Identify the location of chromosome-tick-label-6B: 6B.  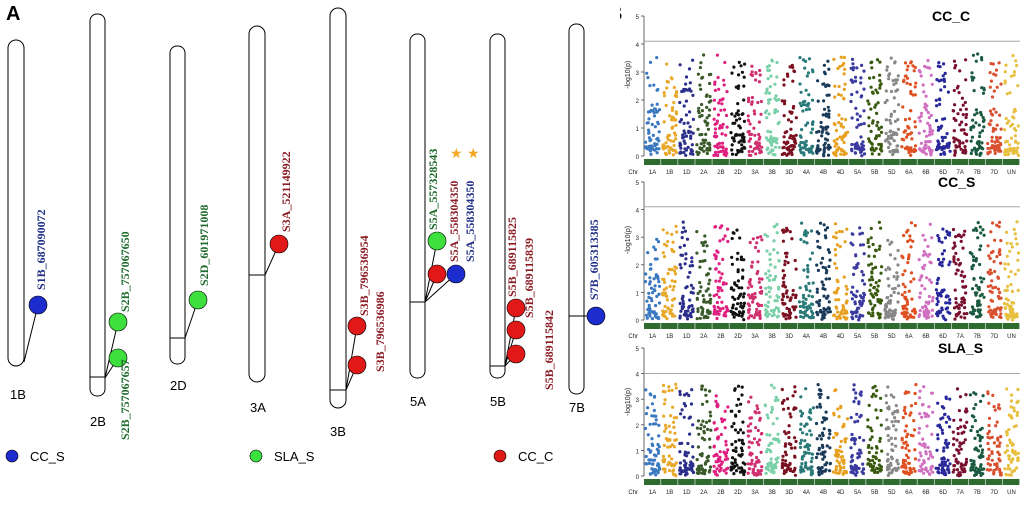
(925, 337).